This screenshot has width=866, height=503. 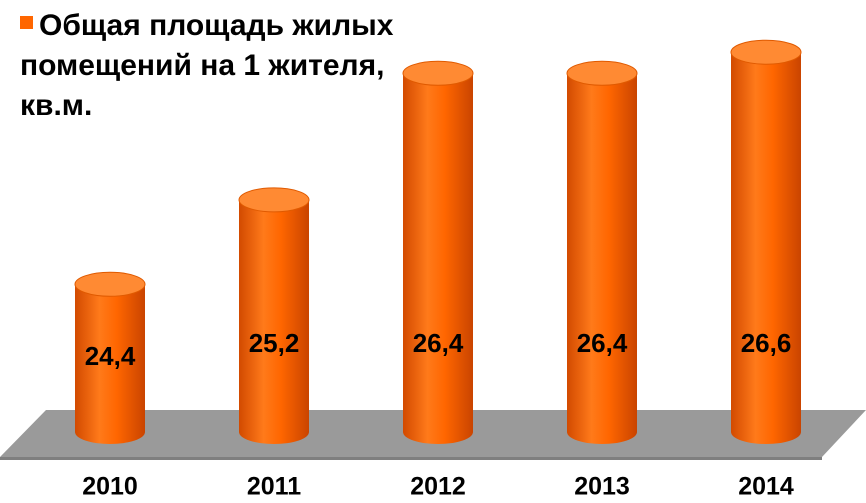 I want to click on x-tick-label: 2014, so click(x=766, y=487).